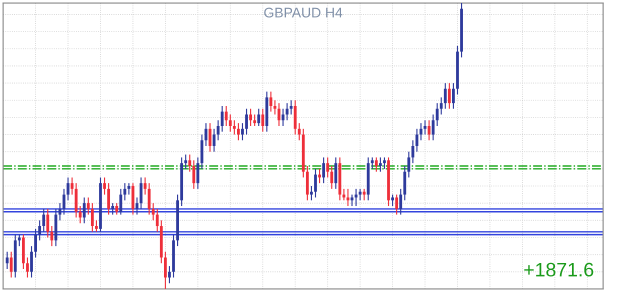  I want to click on text: +1871.6, so click(559, 269).